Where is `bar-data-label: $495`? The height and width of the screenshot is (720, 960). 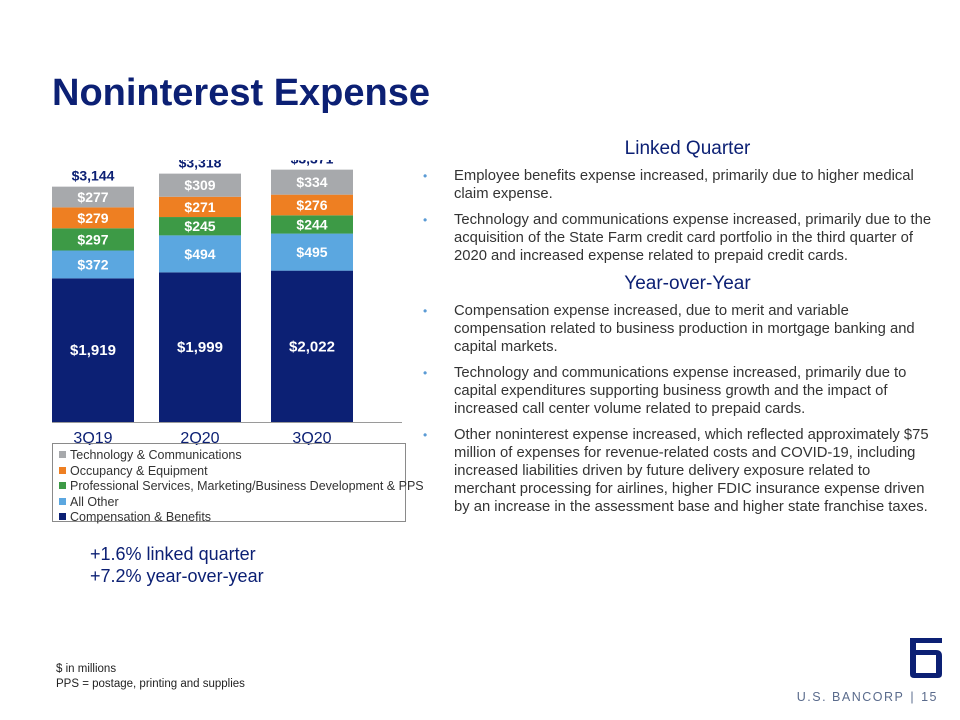 bar-data-label: $495 is located at coordinates (311, 252).